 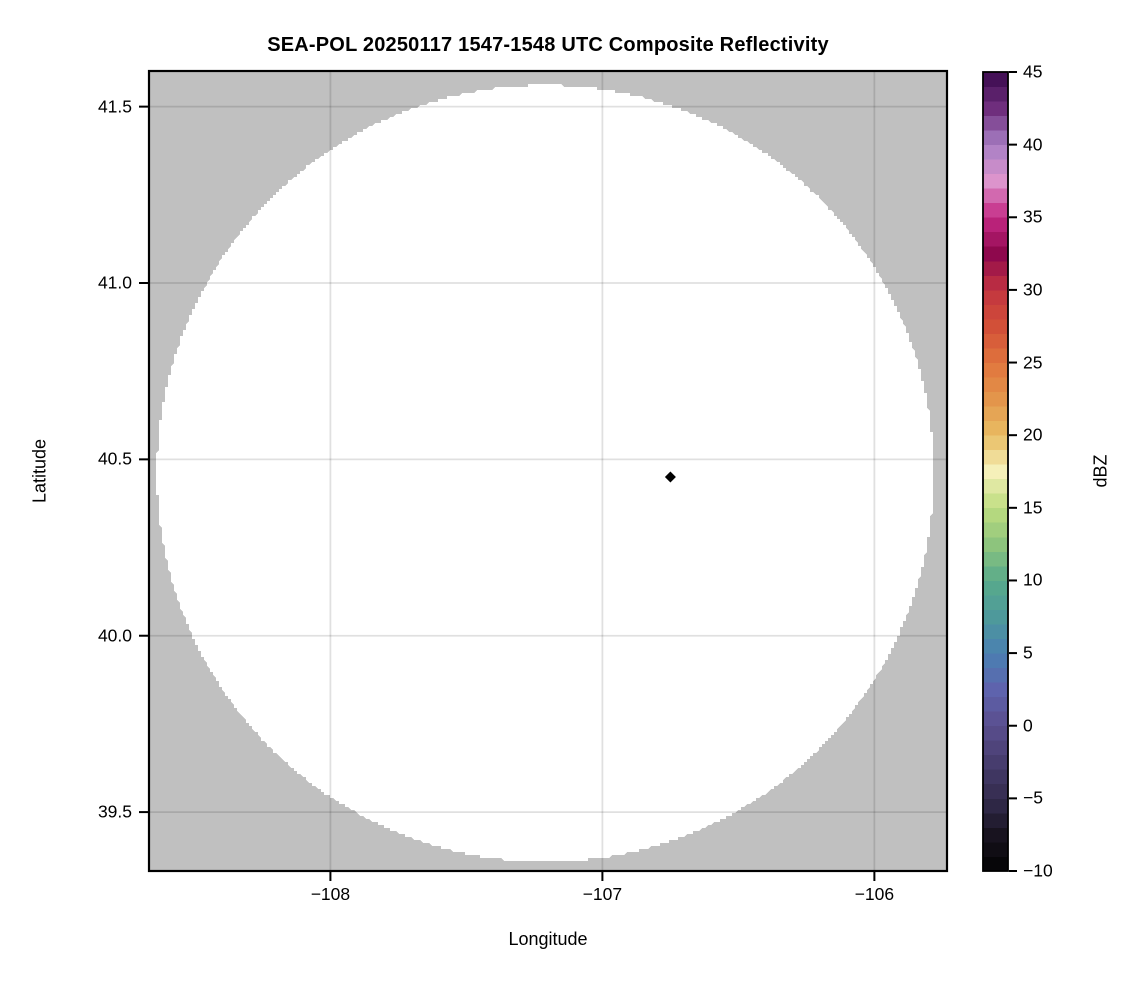 I want to click on colorbar-tick-label: 35, so click(x=1033, y=216).